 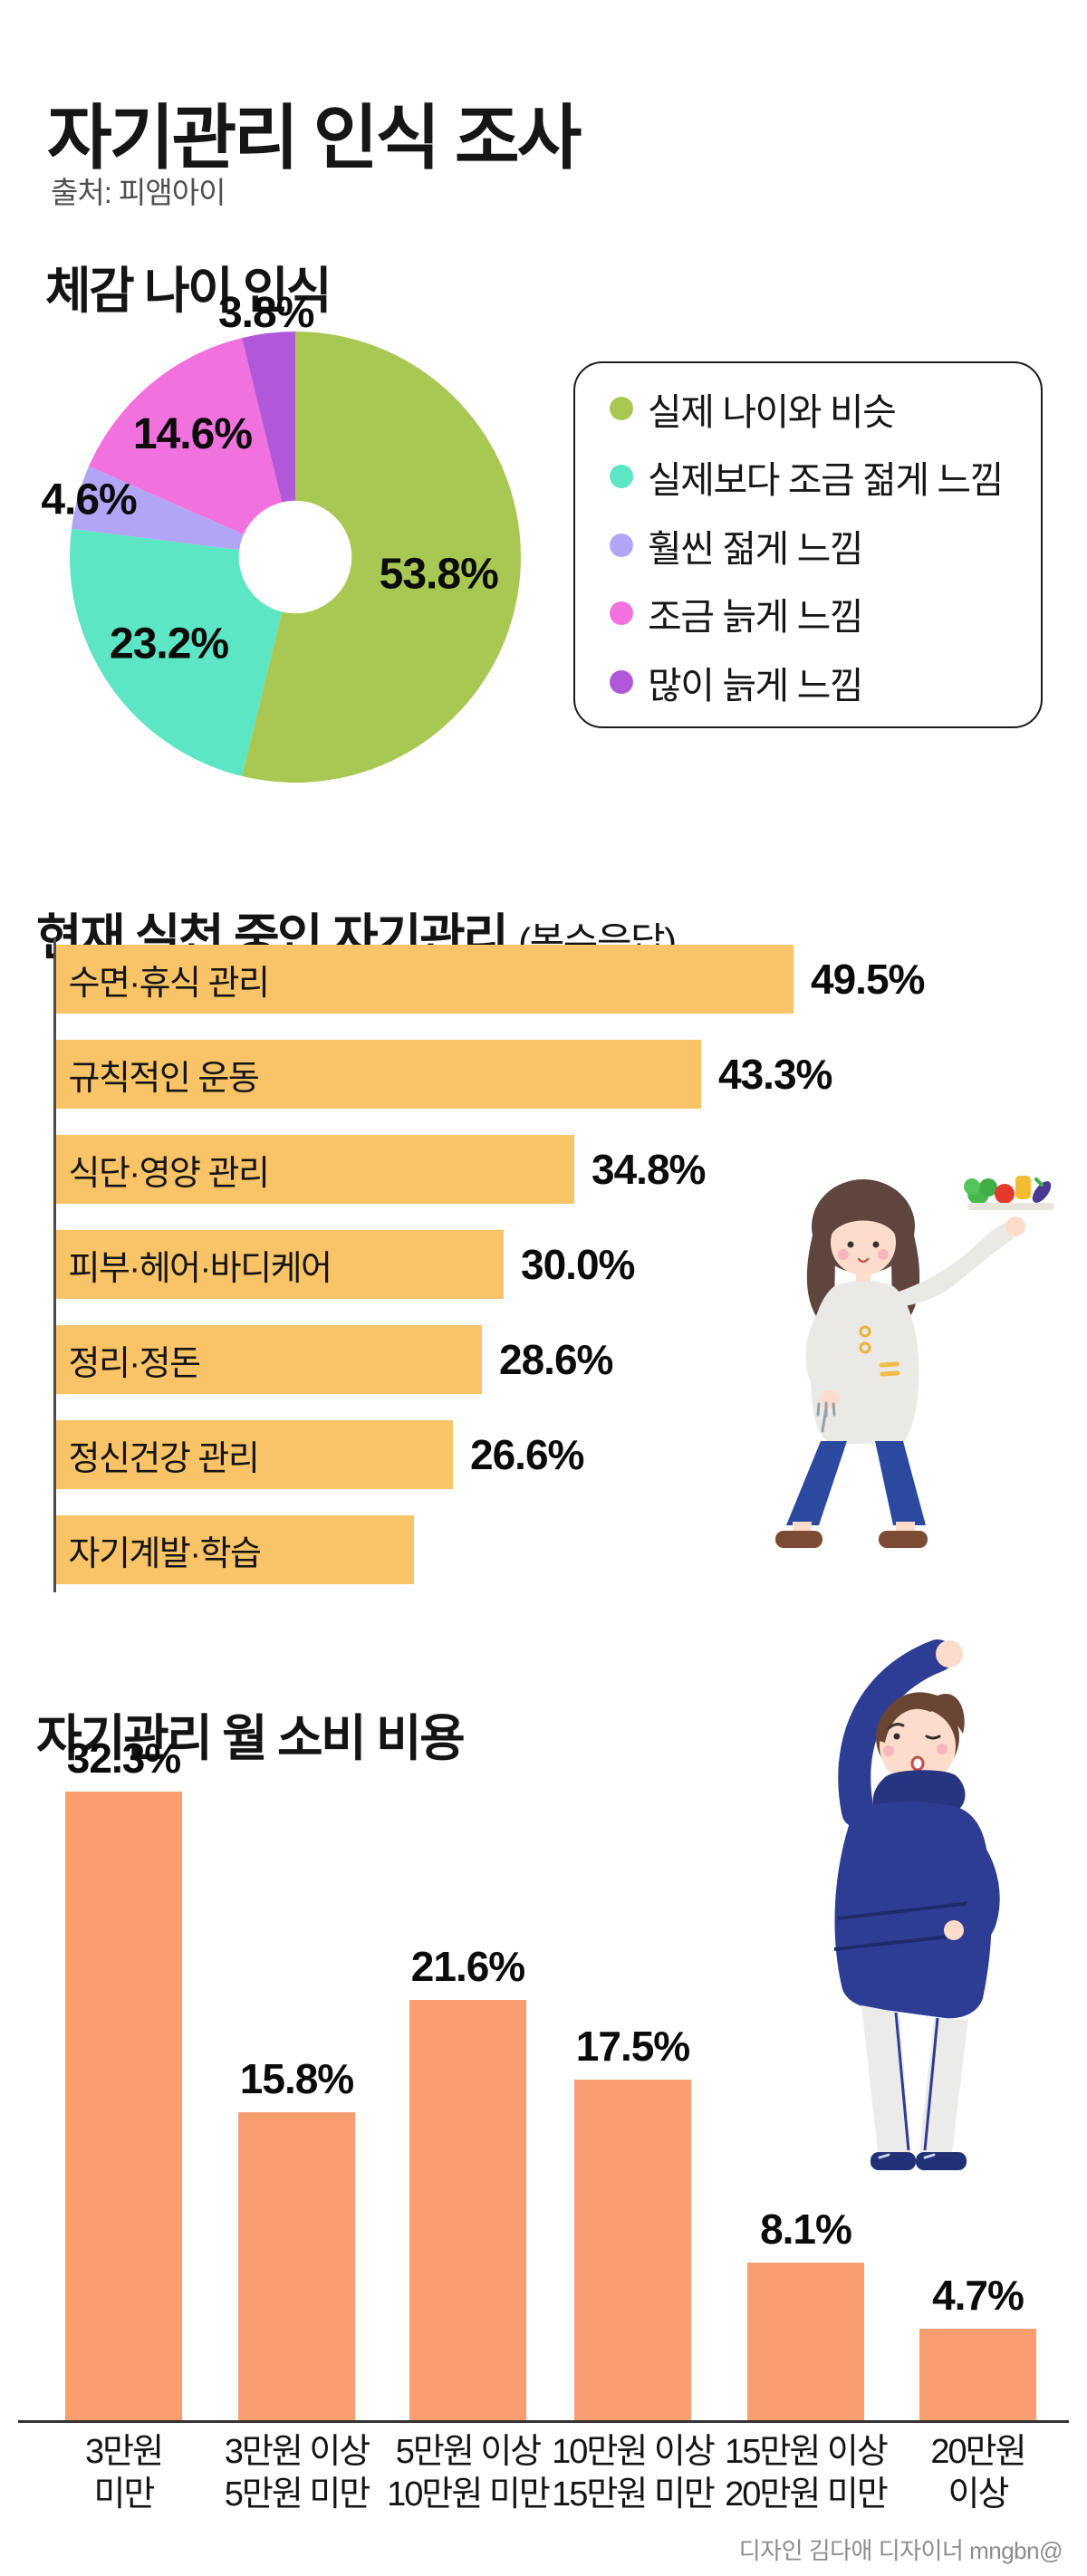 What do you see at coordinates (165, 1553) in the screenshot?
I see `hbar-category-label: 자기계발·학습` at bounding box center [165, 1553].